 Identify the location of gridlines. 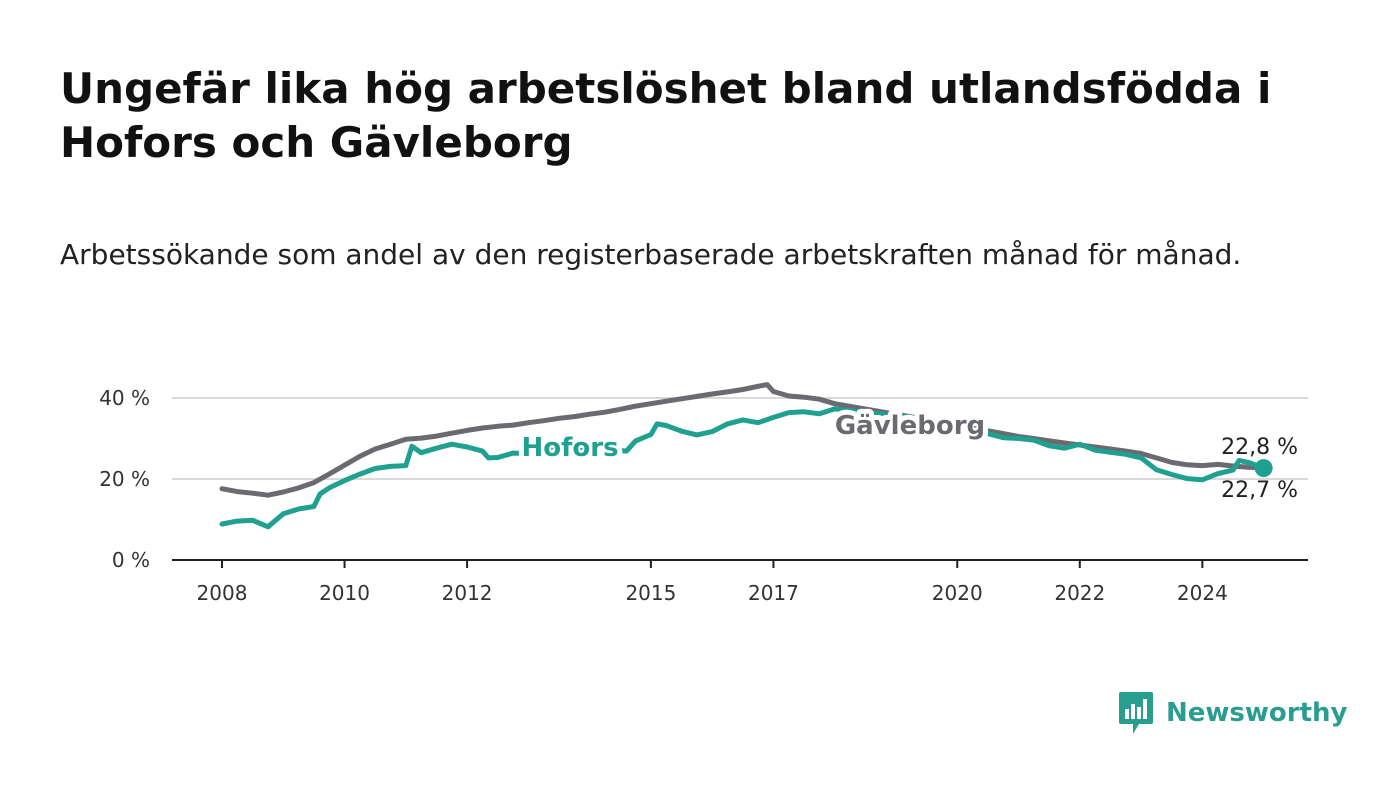
(740, 438).